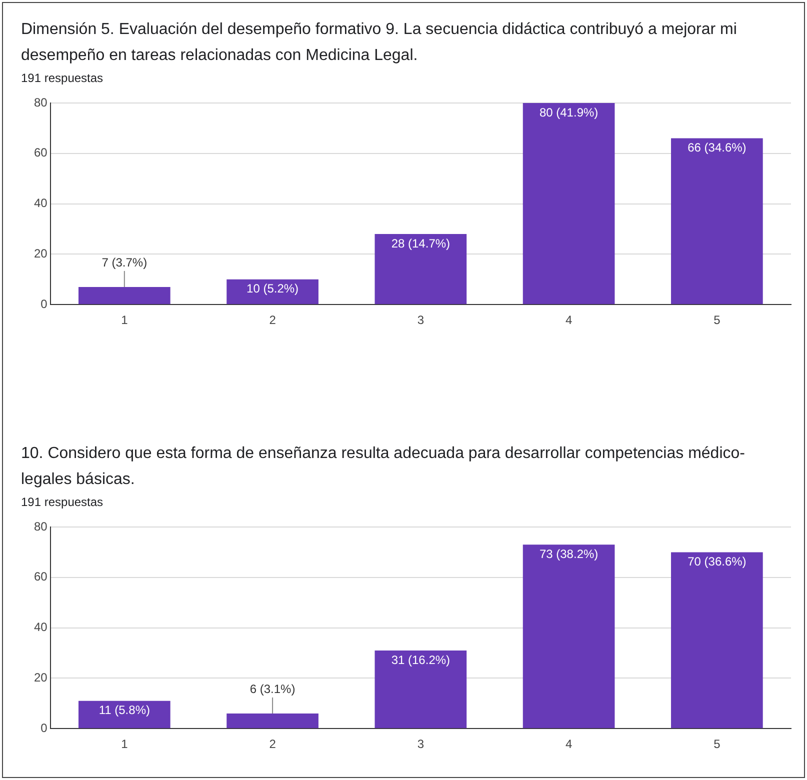  I want to click on data-label: 11 (5.8%), so click(124, 710).